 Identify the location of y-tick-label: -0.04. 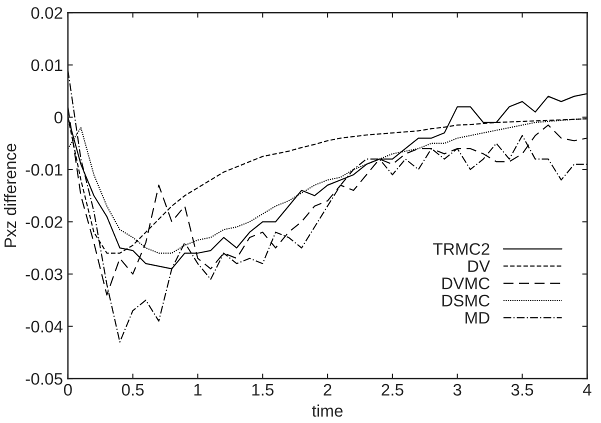
(44, 326).